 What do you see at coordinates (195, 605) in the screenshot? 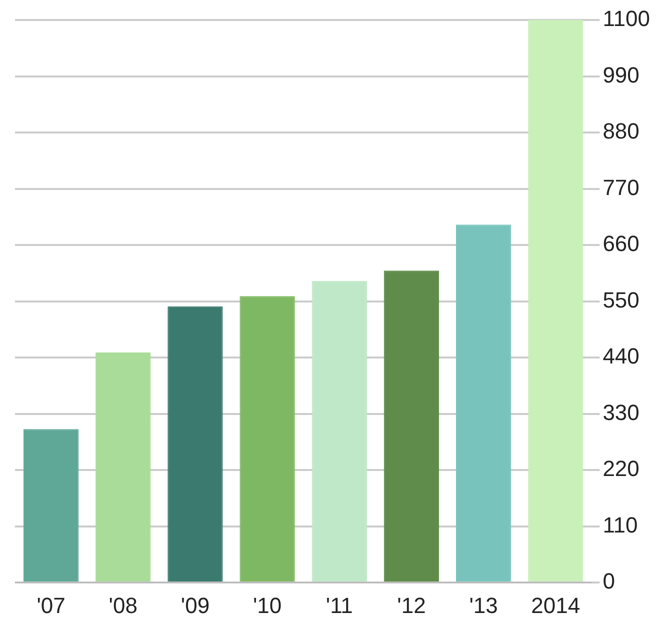
I see `x-tick-label: '09` at bounding box center [195, 605].